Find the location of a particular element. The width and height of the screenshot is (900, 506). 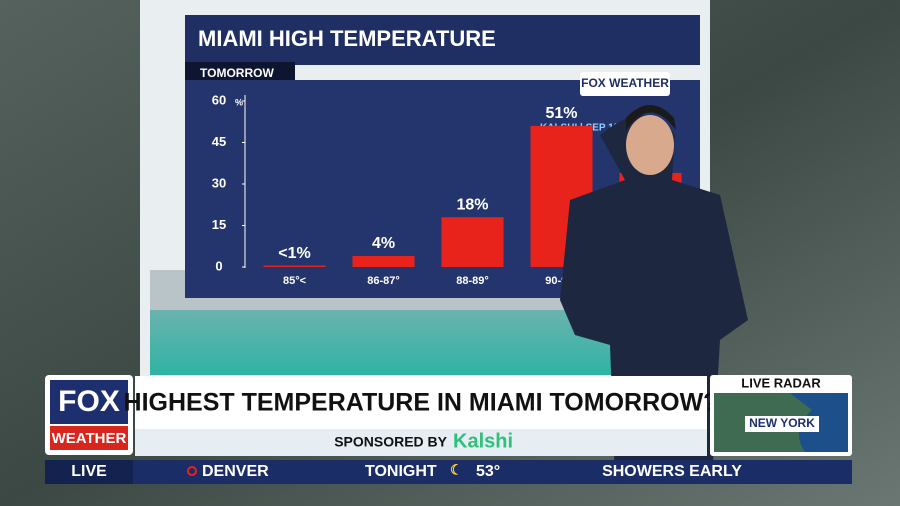

ticker-period: TONIGHT is located at coordinates (401, 471).